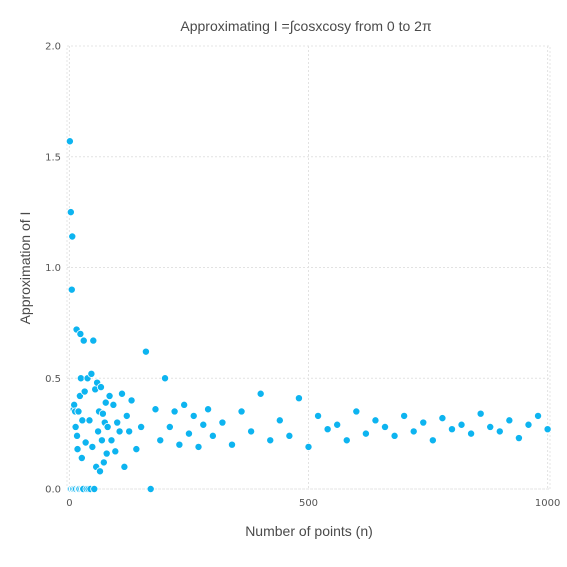  Describe the element at coordinates (69, 503) in the screenshot. I see `x-tick-label: 0` at that location.